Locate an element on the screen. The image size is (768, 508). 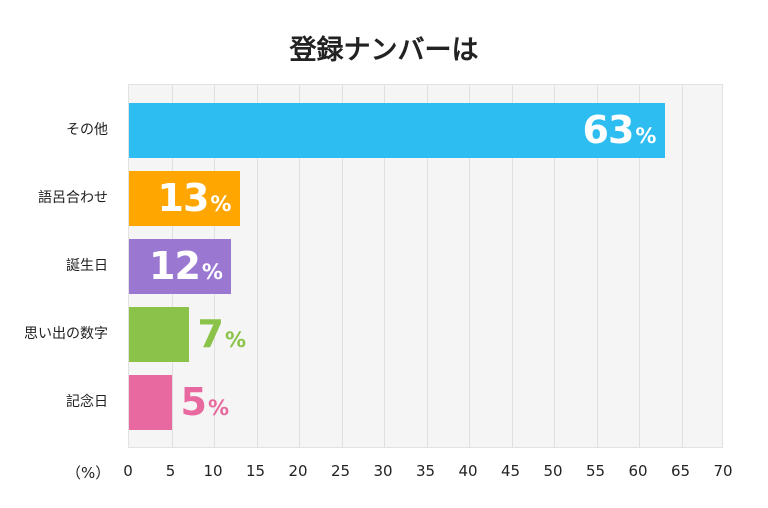
data-label: 5% is located at coordinates (205, 402).